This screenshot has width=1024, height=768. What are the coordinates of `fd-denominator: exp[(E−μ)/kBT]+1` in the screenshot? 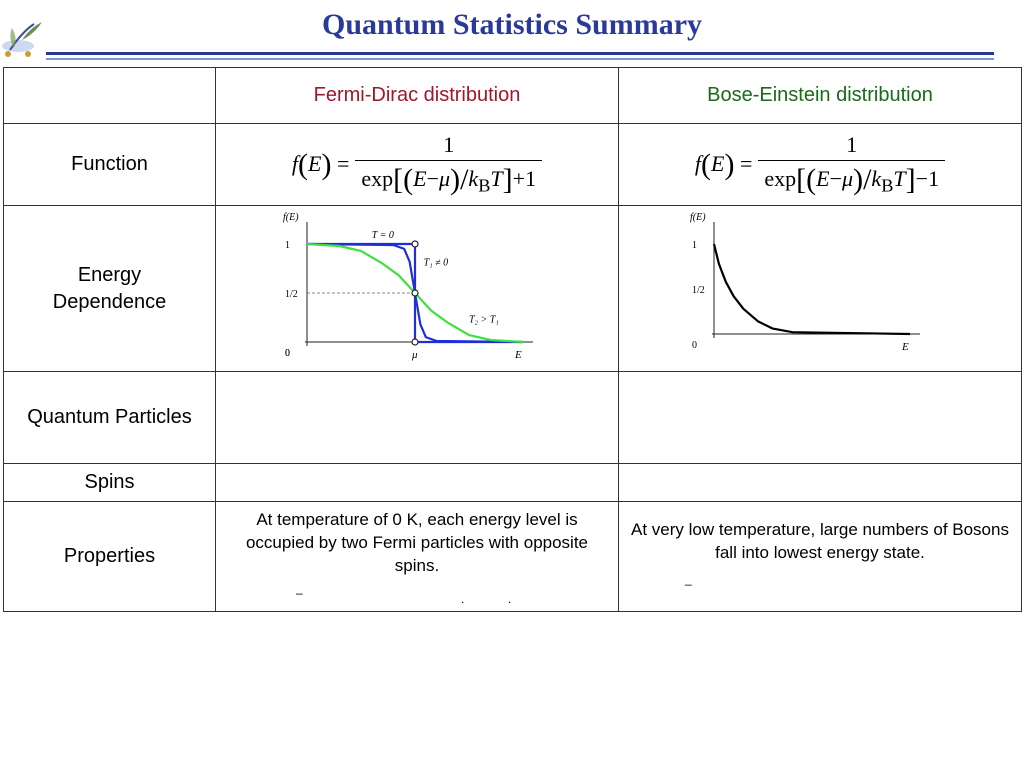 It's located at (449, 179).